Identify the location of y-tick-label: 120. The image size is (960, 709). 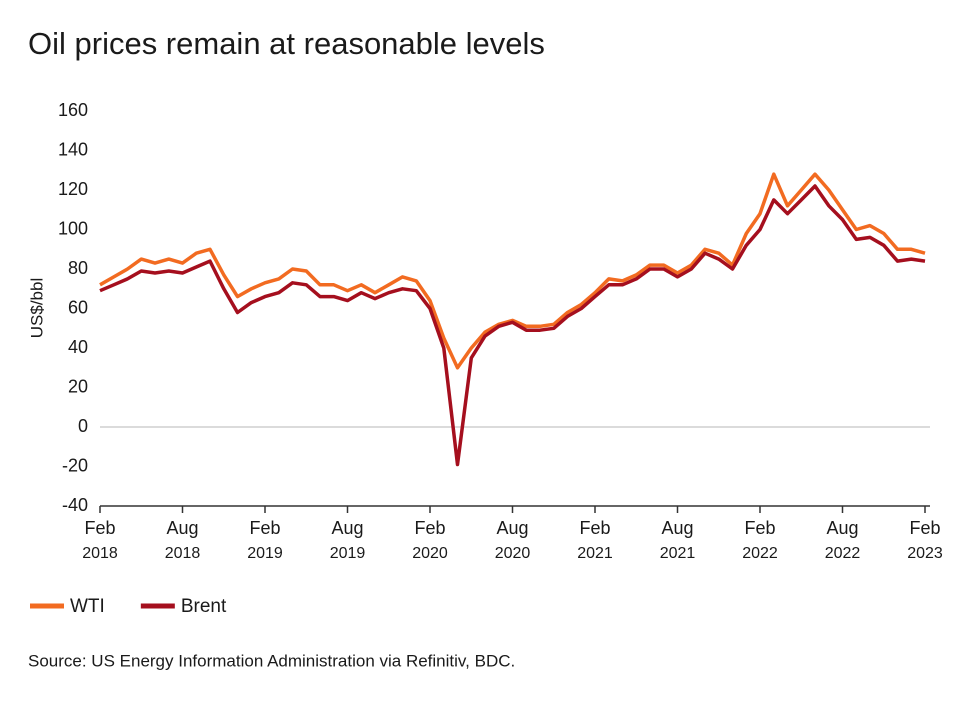
(73, 189).